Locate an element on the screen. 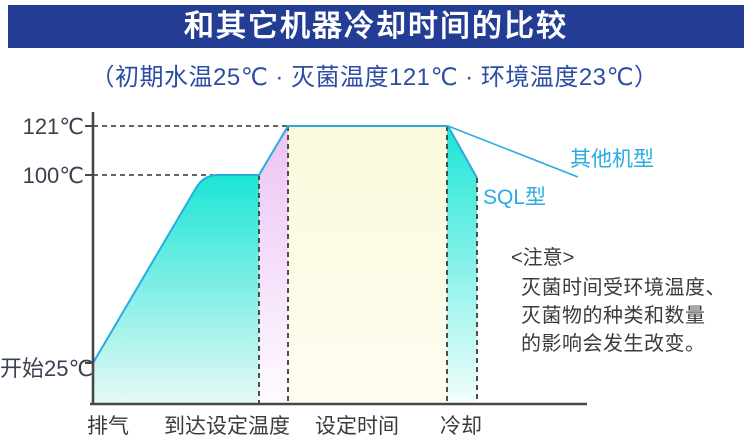 The image size is (749, 443). legend-label-other-models: 其他机型 is located at coordinates (612, 159).